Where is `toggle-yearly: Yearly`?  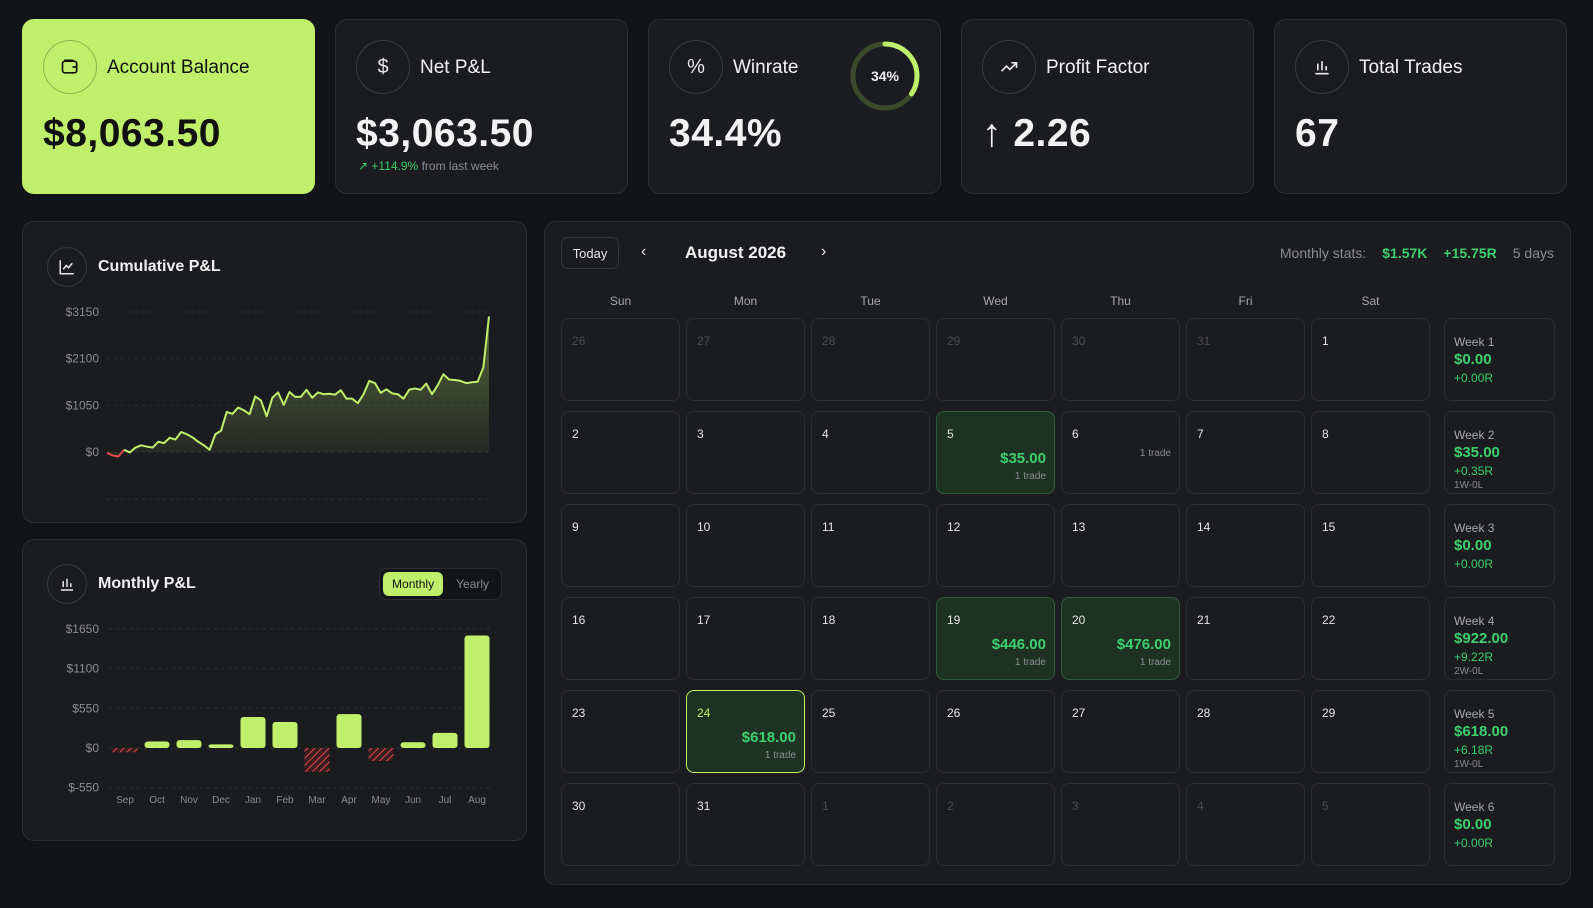 toggle-yearly: Yearly is located at coordinates (472, 584).